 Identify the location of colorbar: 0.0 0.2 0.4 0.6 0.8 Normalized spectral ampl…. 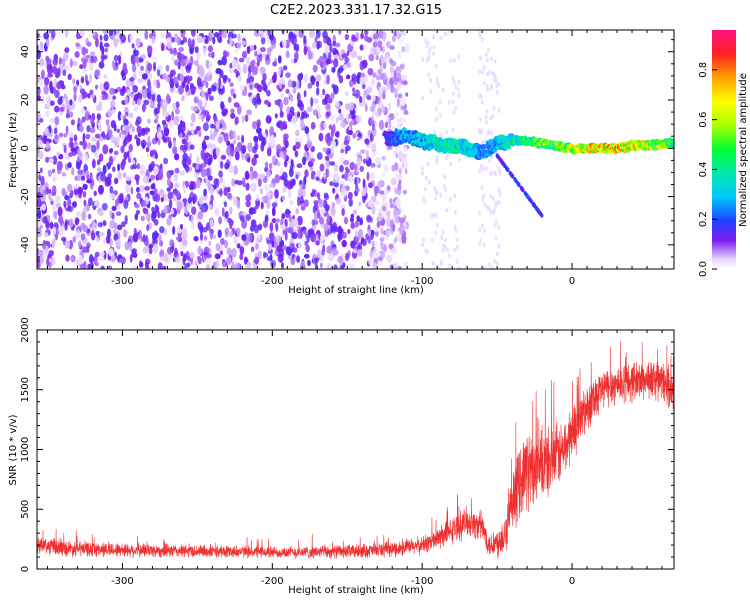
(723, 153).